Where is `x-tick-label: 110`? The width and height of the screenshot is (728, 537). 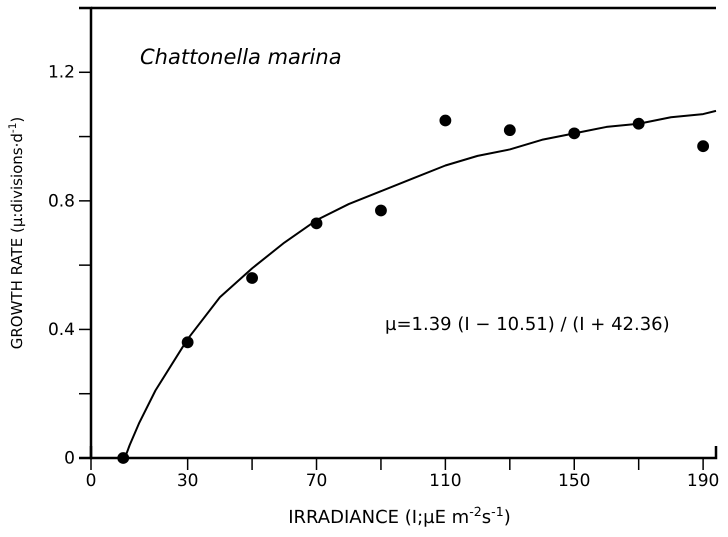 x-tick-label: 110 is located at coordinates (445, 481).